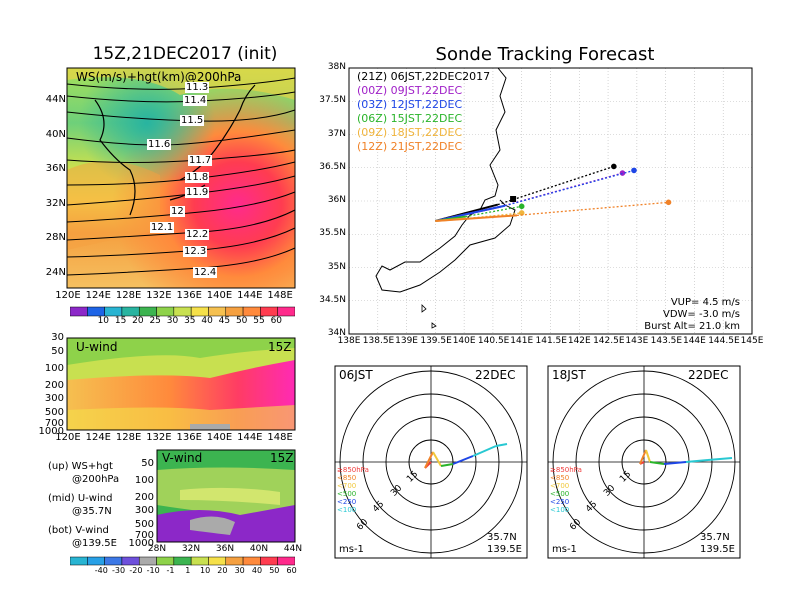 The height and width of the screenshot is (612, 792). I want to click on vwind-time: 15Z, so click(282, 458).